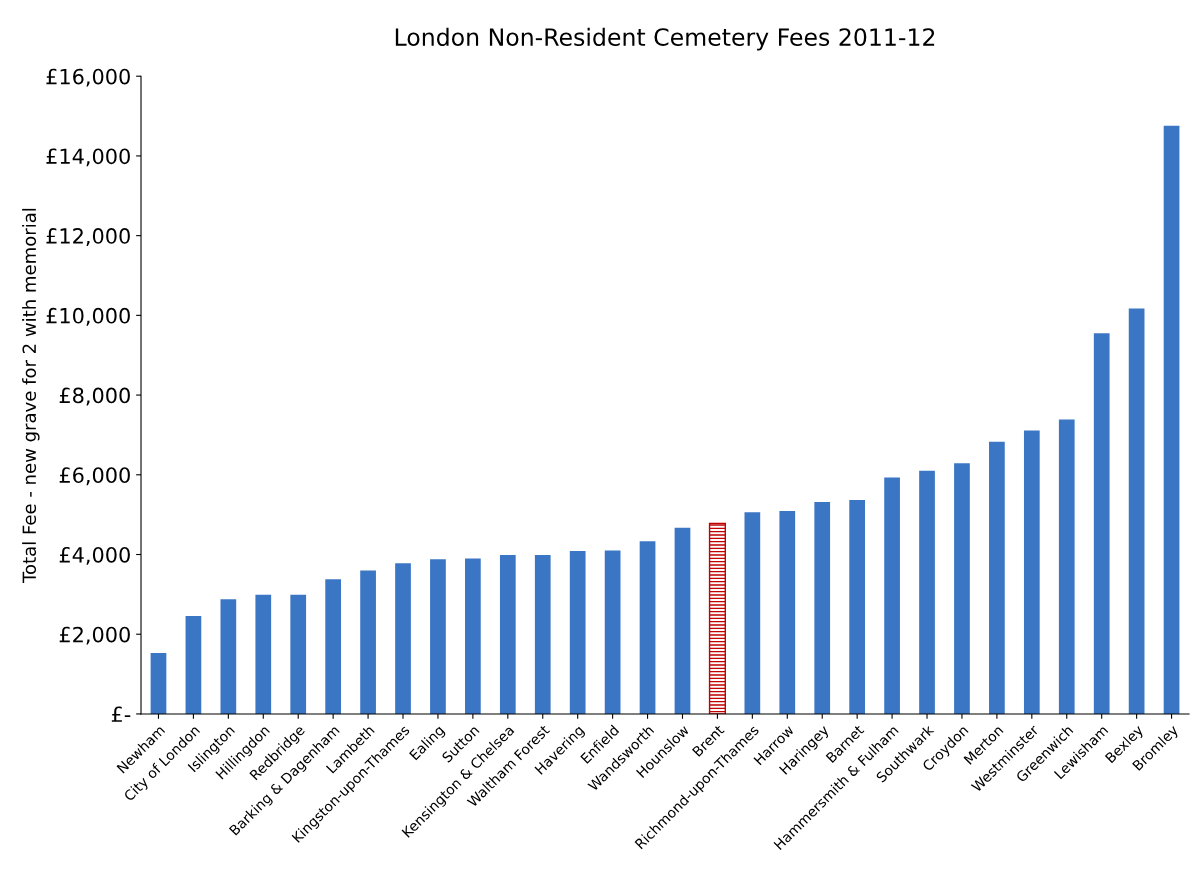  I want to click on y-tick-label: £6,000, so click(94, 476).